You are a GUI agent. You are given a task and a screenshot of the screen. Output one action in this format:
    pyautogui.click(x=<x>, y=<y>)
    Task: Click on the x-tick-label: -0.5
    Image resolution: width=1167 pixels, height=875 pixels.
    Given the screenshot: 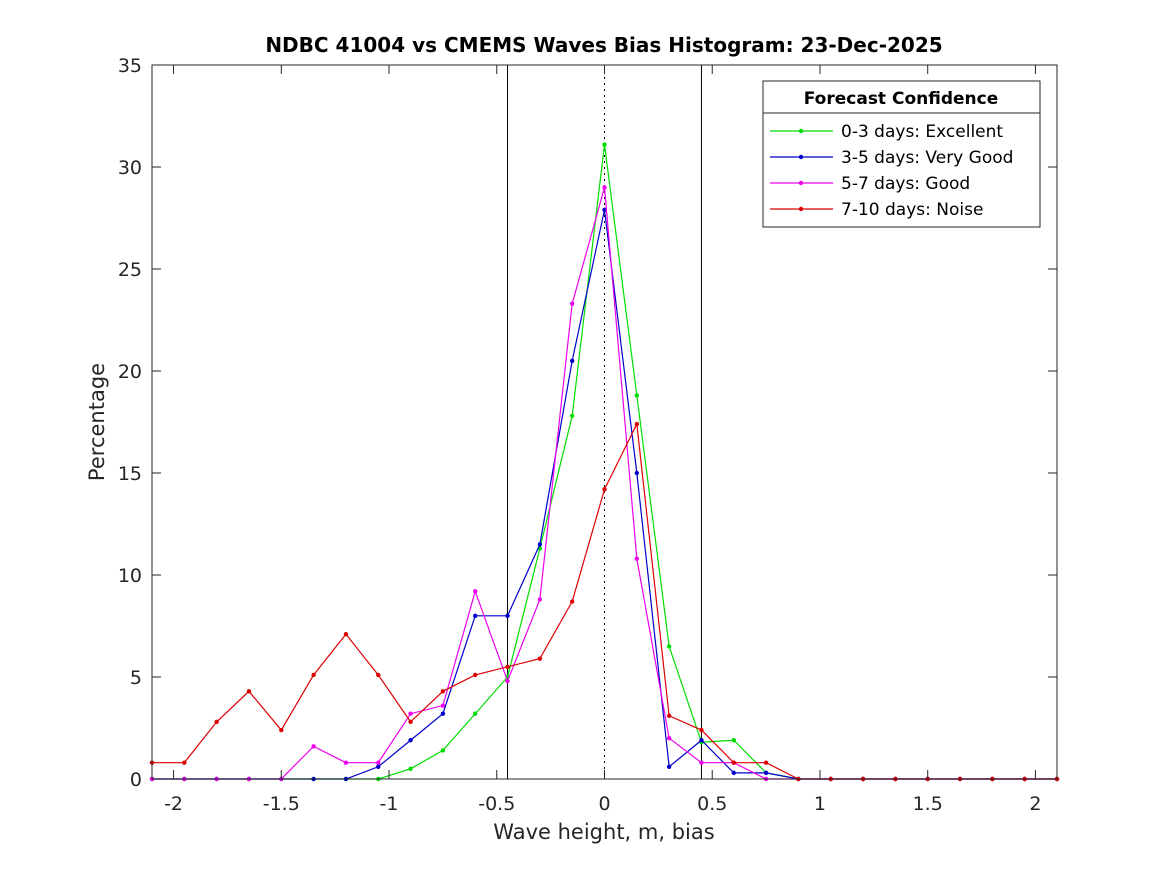 What is the action you would take?
    pyautogui.click(x=496, y=804)
    